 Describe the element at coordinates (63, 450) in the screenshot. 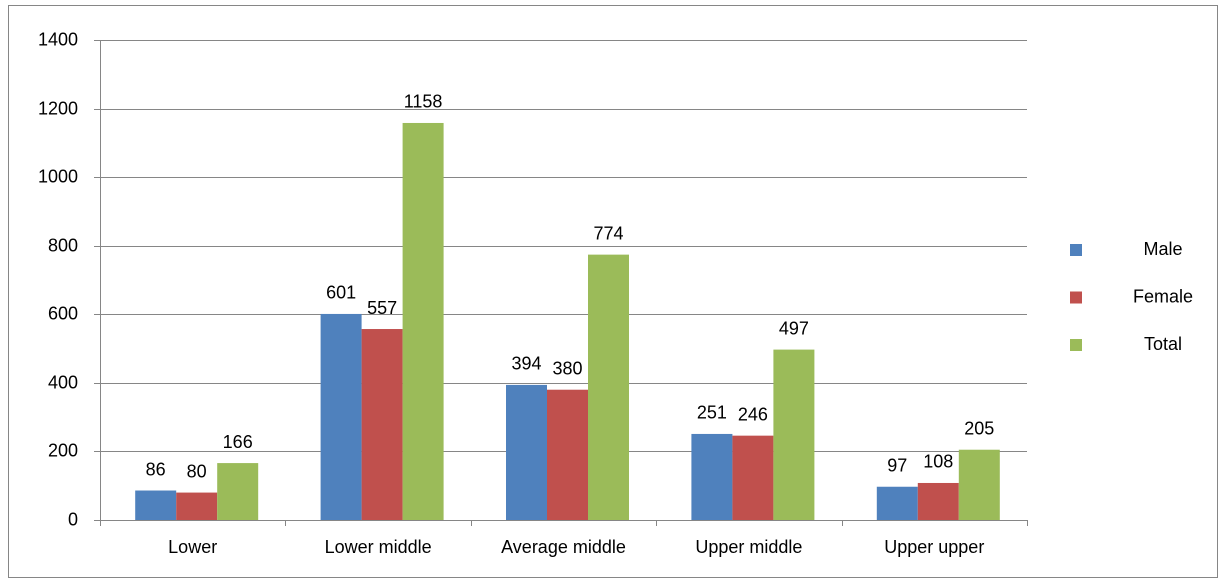

I see `y-tick-label: 200` at that location.